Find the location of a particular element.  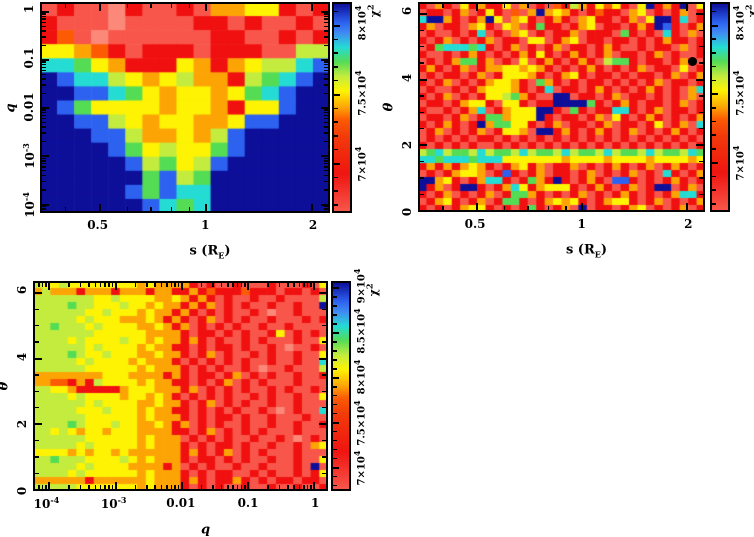

colorbar-tick-text: 8.5×104 is located at coordinates (360, 331).